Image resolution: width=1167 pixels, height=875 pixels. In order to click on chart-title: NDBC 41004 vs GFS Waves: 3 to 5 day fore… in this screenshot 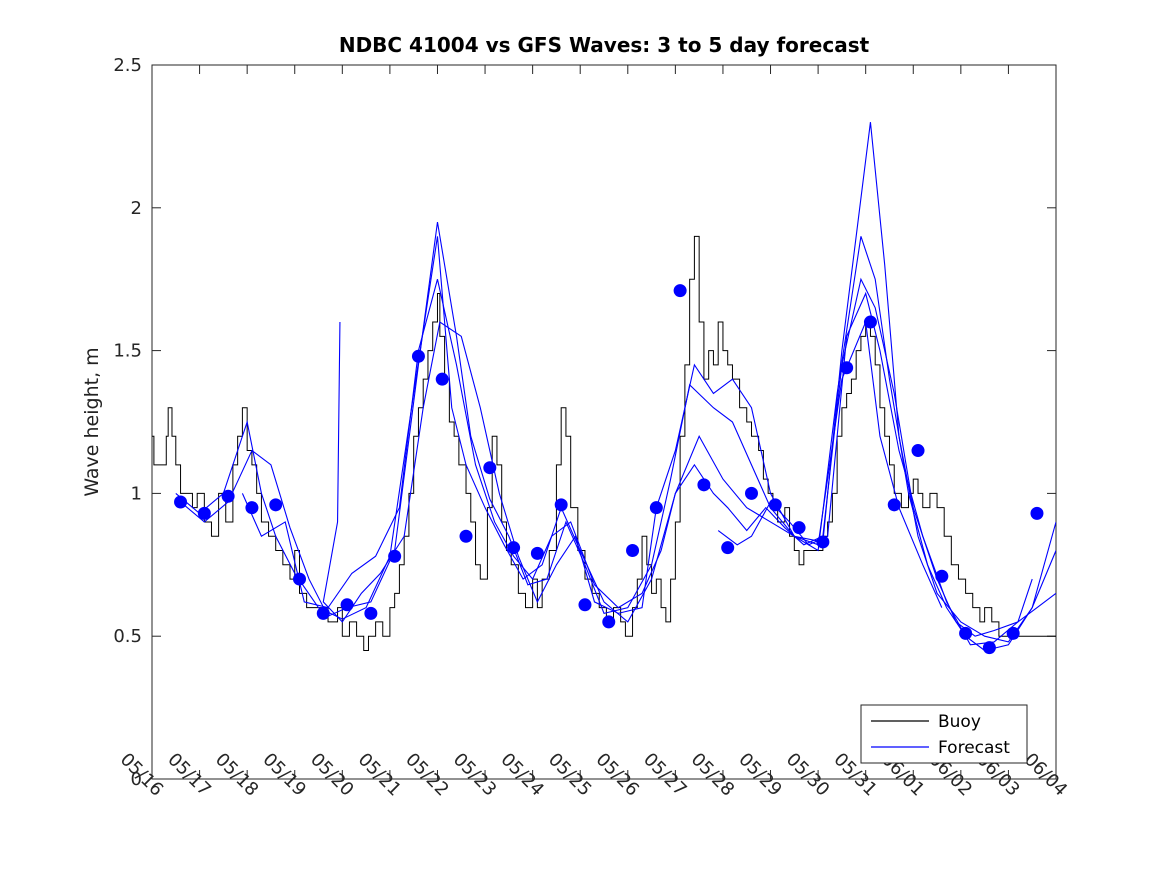, I will do `click(604, 45)`.